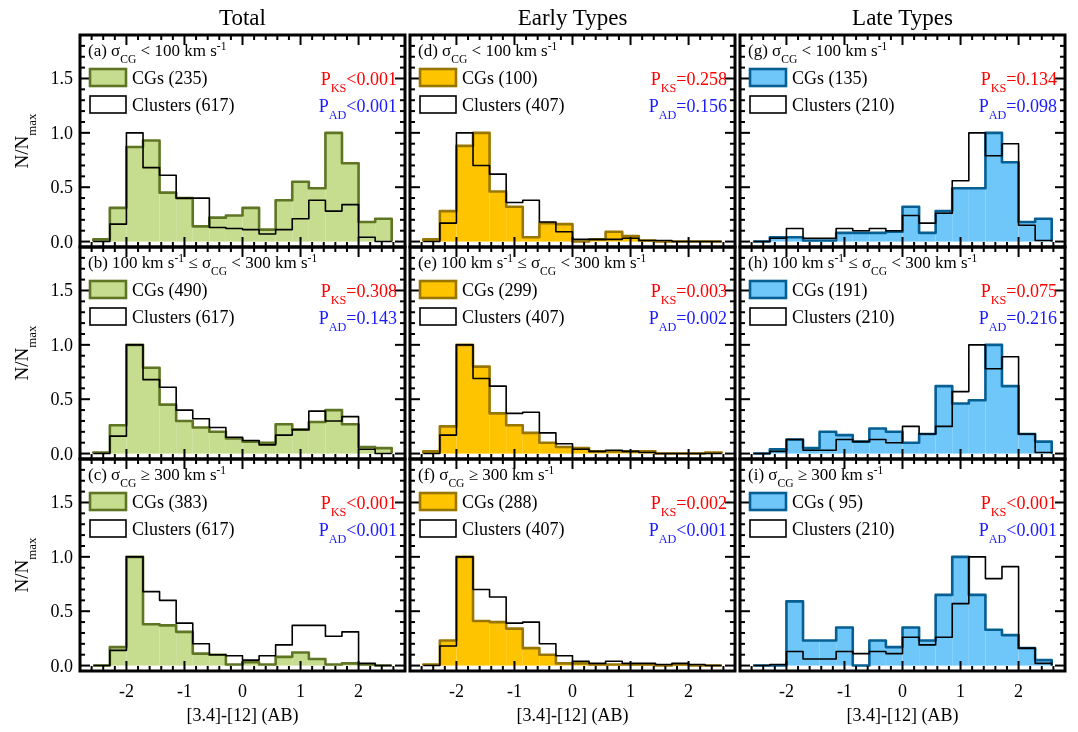  What do you see at coordinates (157, 476) in the screenshot?
I see `annotation: (c) σ$_{CG}$ ≥ 300 km s$^{-1}$` at bounding box center [157, 476].